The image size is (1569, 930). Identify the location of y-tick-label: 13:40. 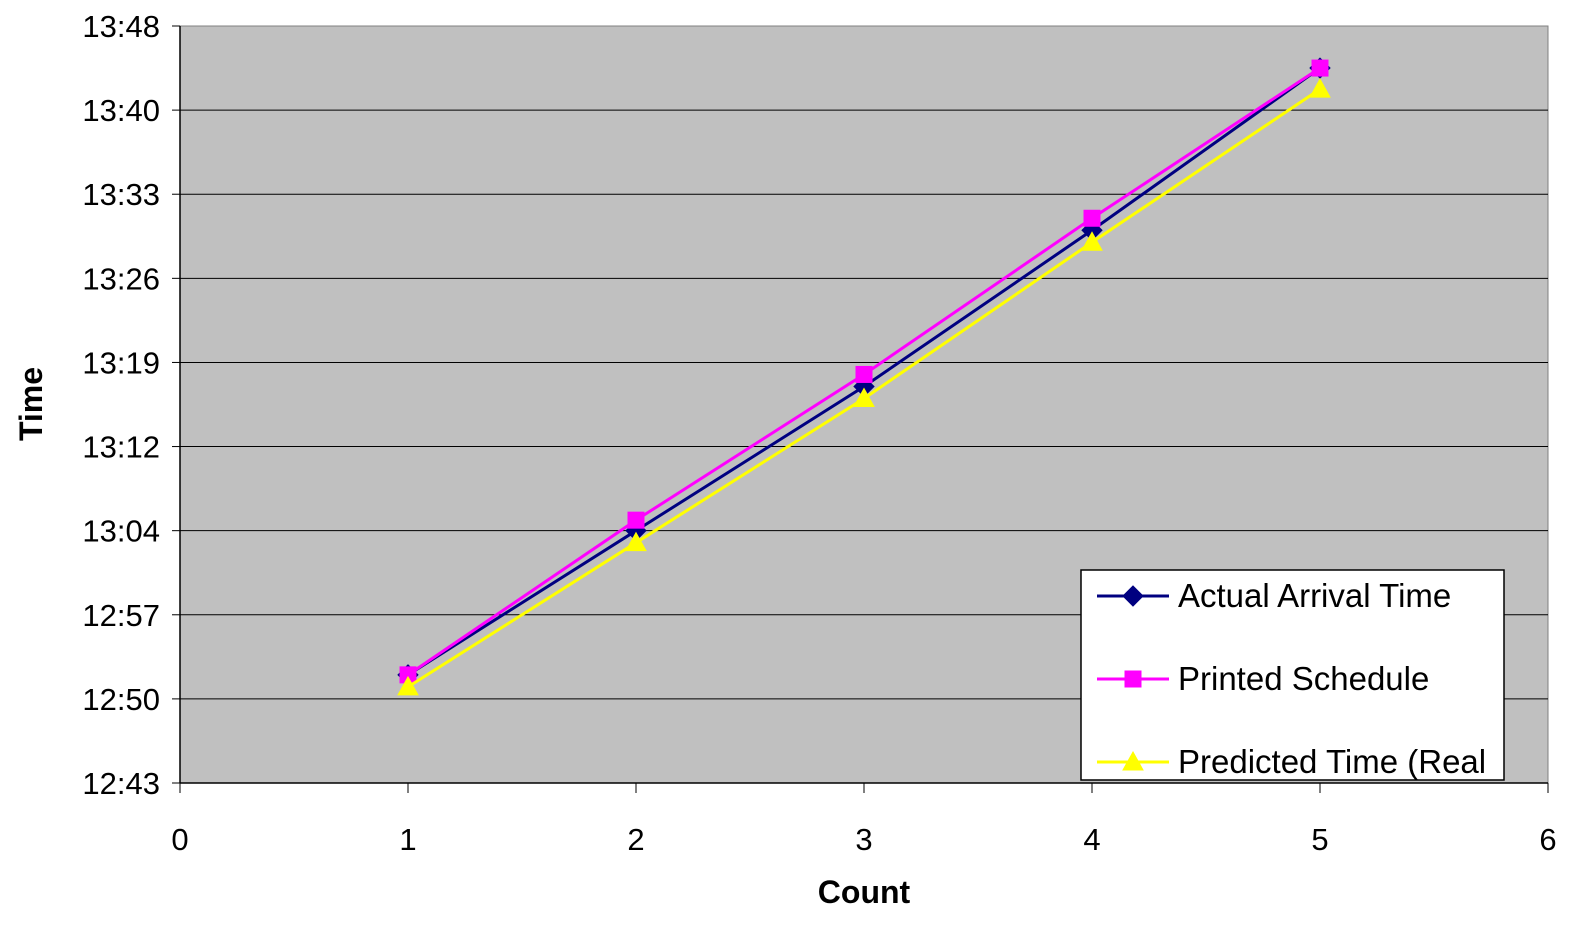
(121, 110).